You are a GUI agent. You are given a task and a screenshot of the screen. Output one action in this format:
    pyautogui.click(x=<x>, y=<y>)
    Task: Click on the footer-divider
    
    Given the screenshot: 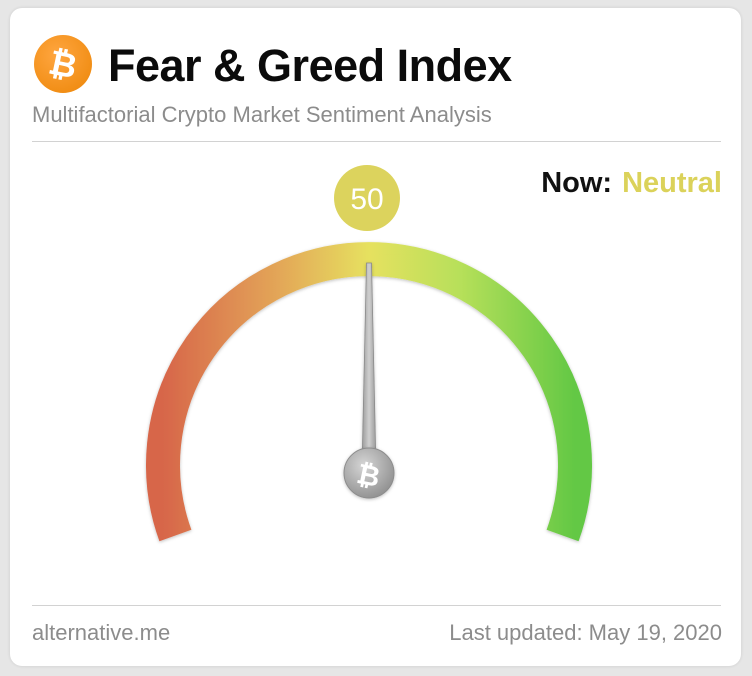 What is the action you would take?
    pyautogui.click(x=376, y=605)
    